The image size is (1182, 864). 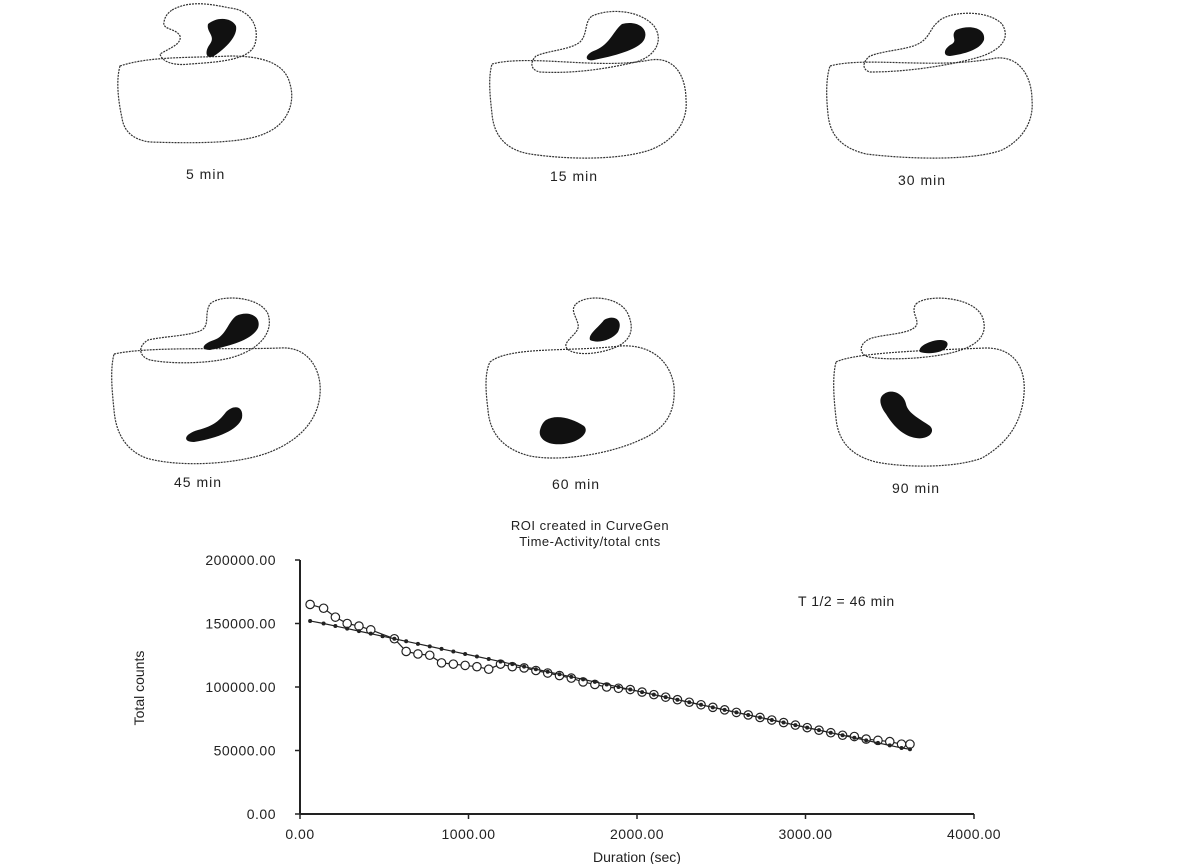 I want to click on y-tick-label: 150000.00, so click(x=240, y=624).